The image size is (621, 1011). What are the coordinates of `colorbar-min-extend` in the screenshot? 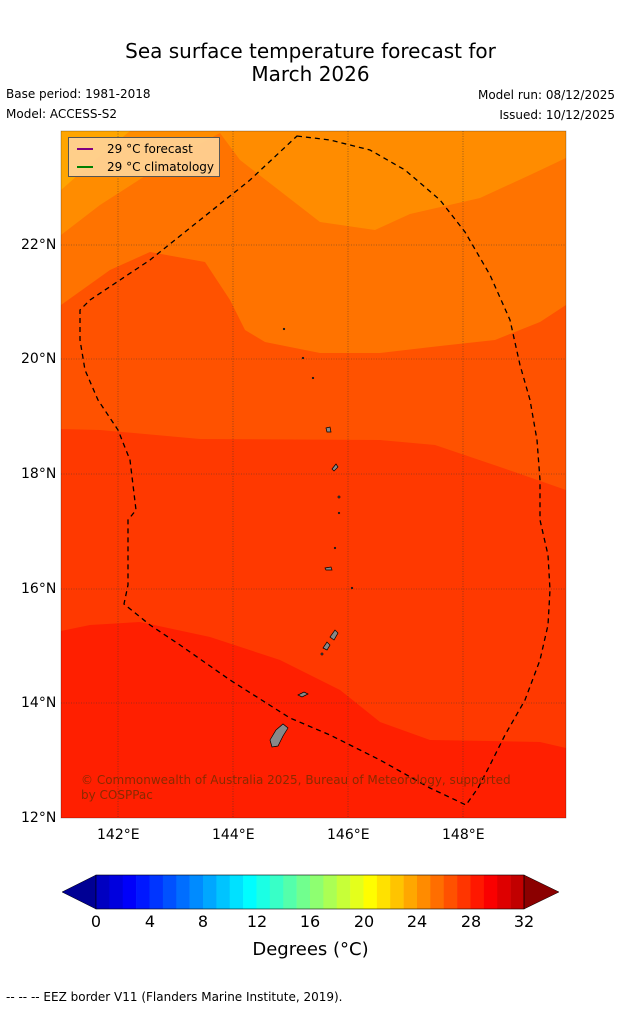 It's located at (79, 892).